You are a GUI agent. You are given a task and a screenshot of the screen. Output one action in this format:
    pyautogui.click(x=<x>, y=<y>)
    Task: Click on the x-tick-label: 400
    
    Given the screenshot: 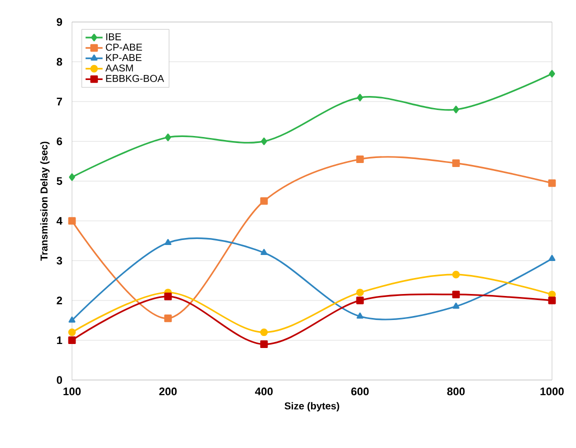 What is the action you would take?
    pyautogui.click(x=264, y=392)
    